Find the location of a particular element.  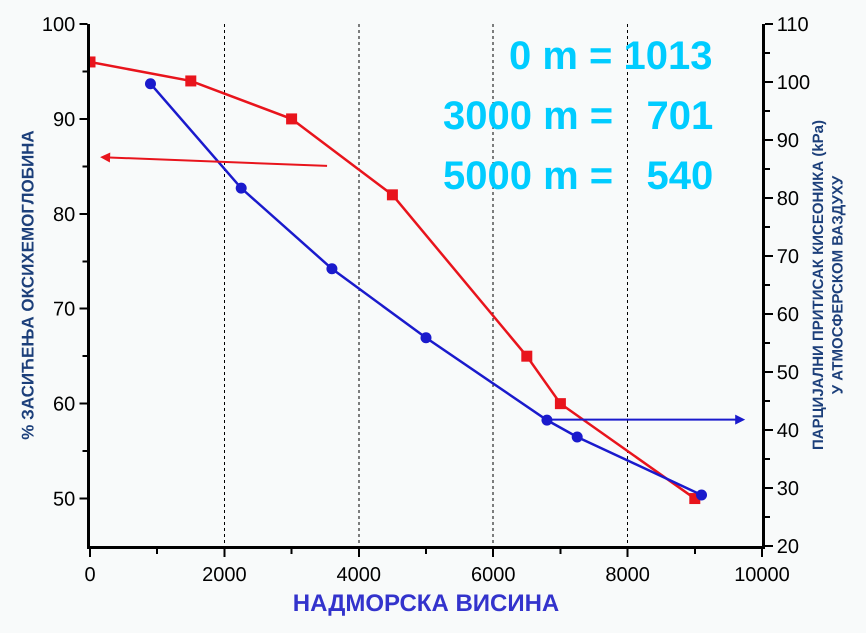

x-tick-label: 10000 is located at coordinates (762, 575).